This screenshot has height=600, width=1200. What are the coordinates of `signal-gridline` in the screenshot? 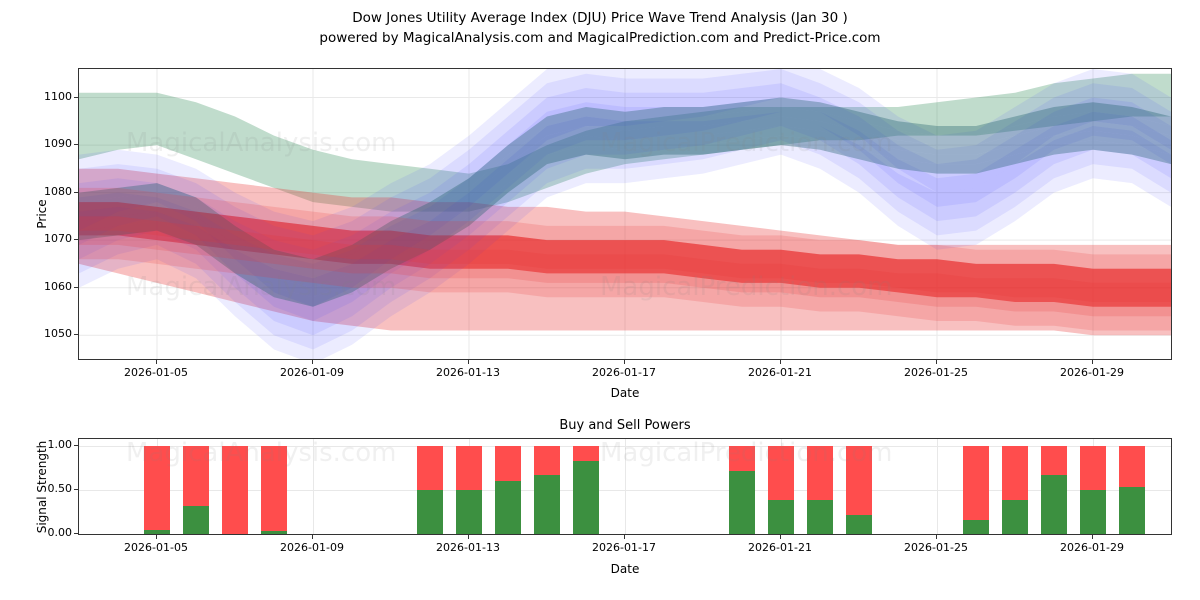 It's located at (625, 534).